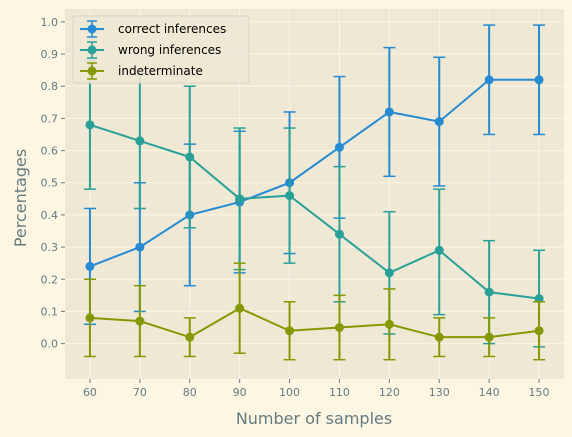 The width and height of the screenshot is (572, 437). I want to click on legend-item: indeterminate, so click(141, 71).